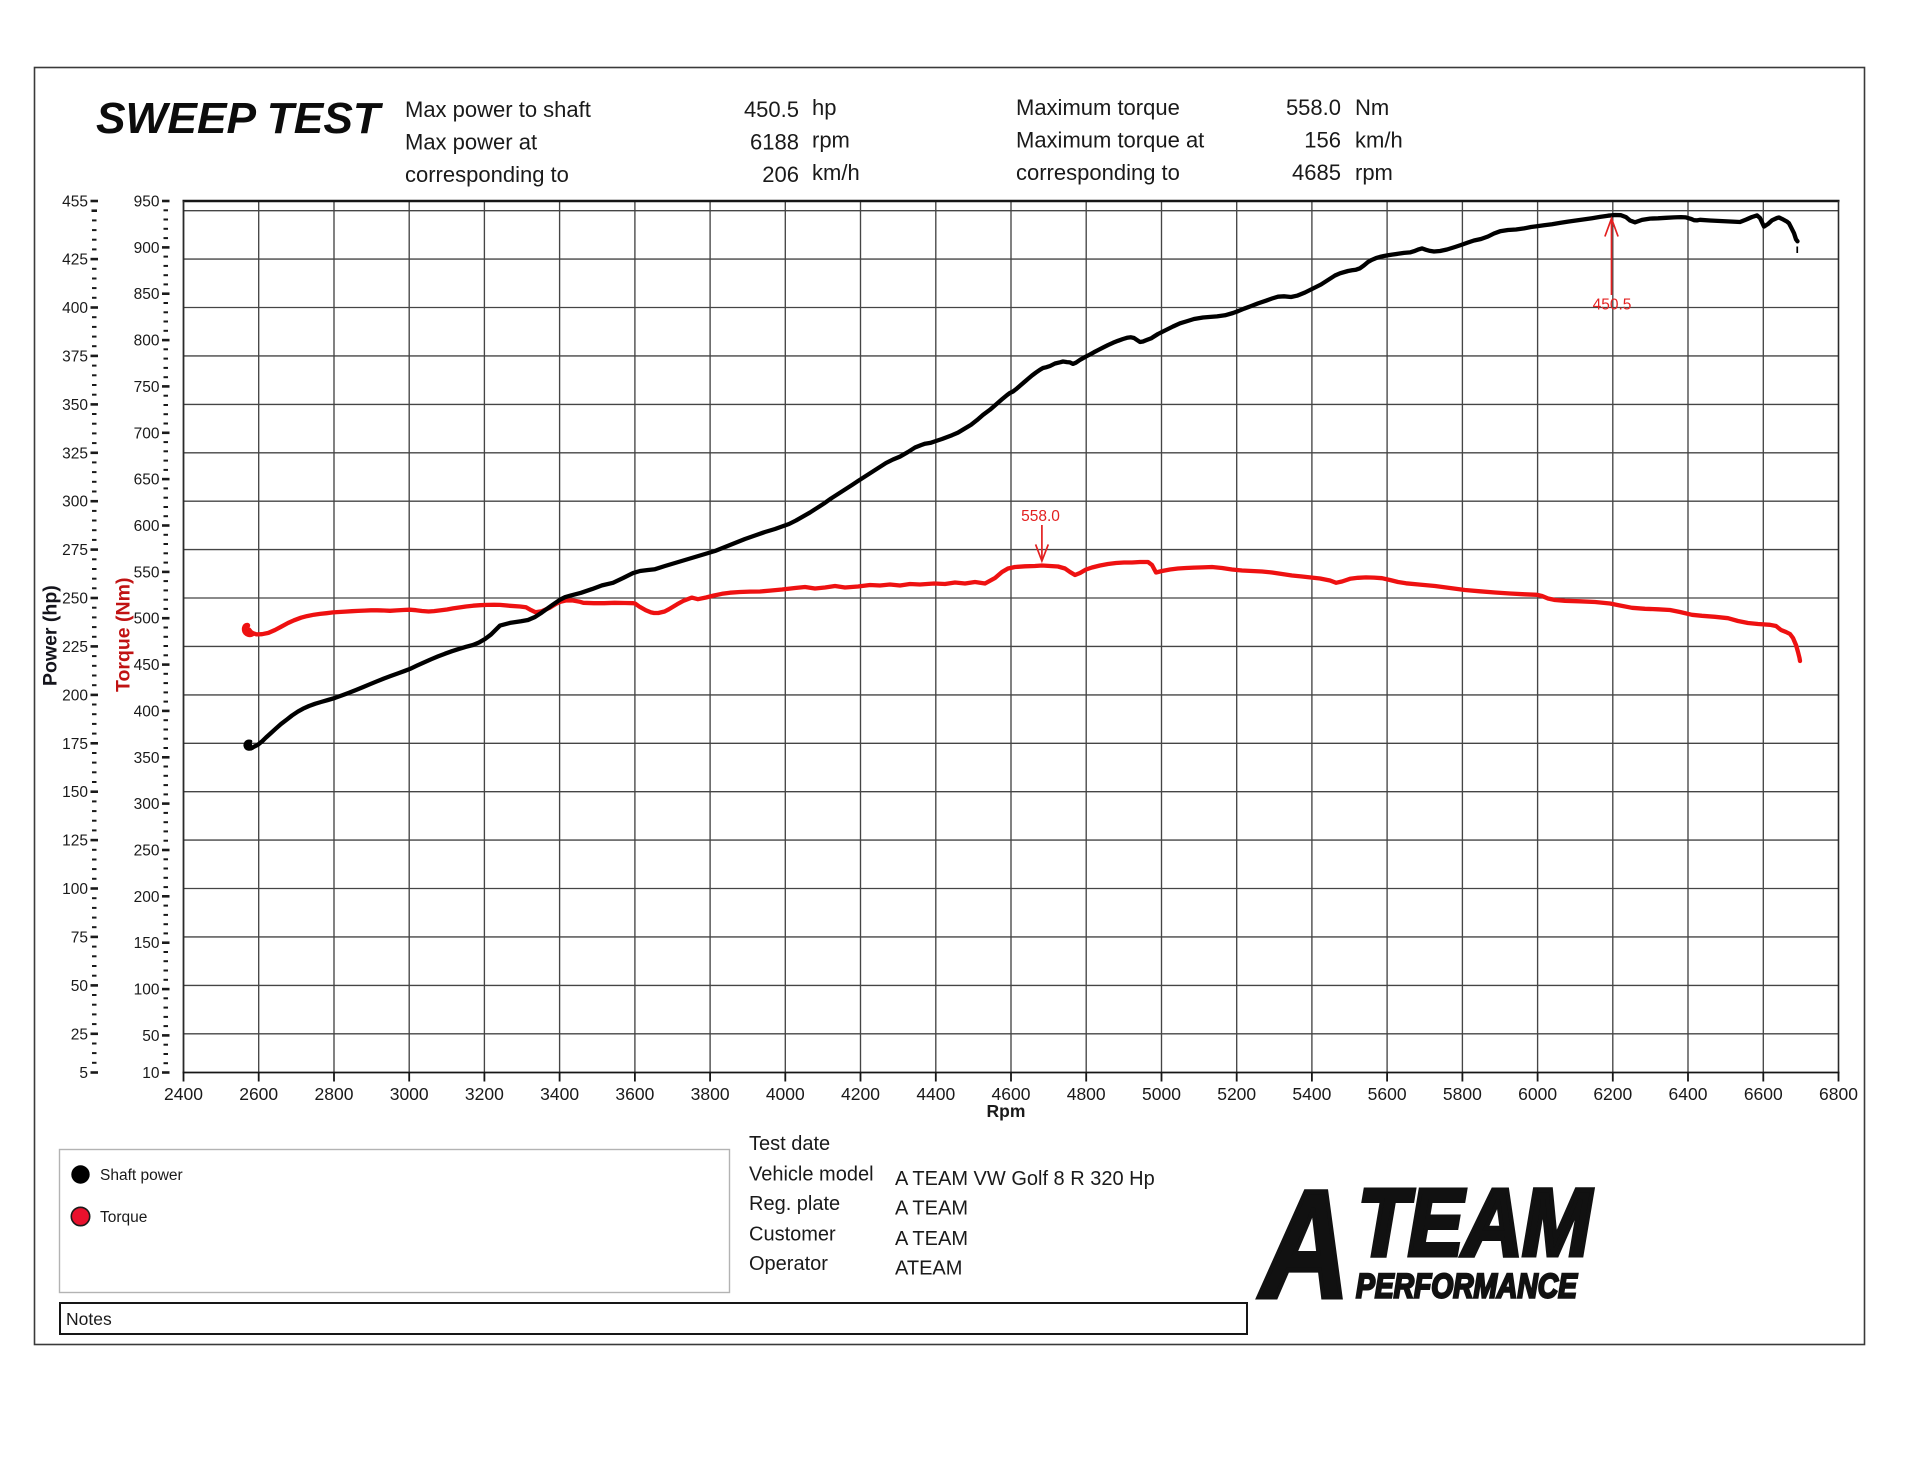 Image resolution: width=1920 pixels, height=1484 pixels. Describe the element at coordinates (75, 744) in the screenshot. I see `svg-text: 175` at that location.